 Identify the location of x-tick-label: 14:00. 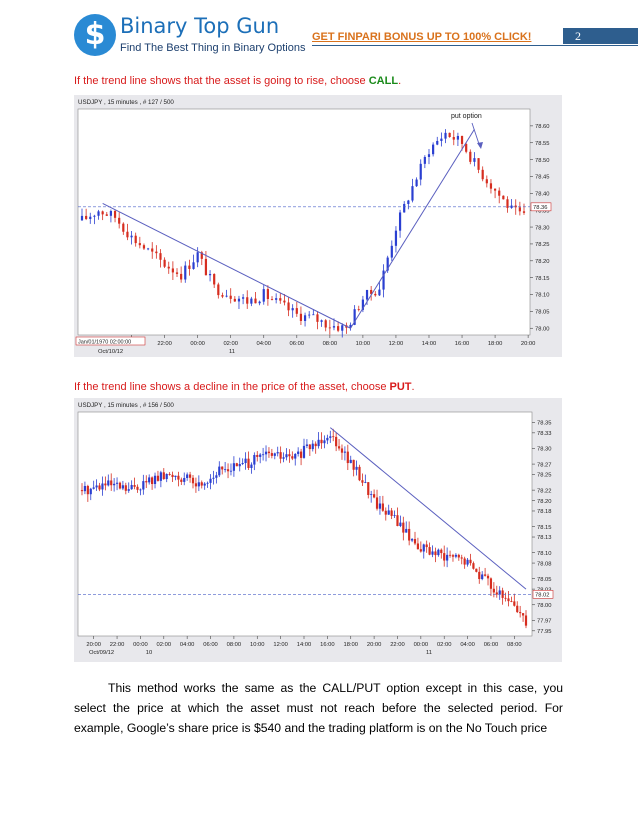
(429, 344).